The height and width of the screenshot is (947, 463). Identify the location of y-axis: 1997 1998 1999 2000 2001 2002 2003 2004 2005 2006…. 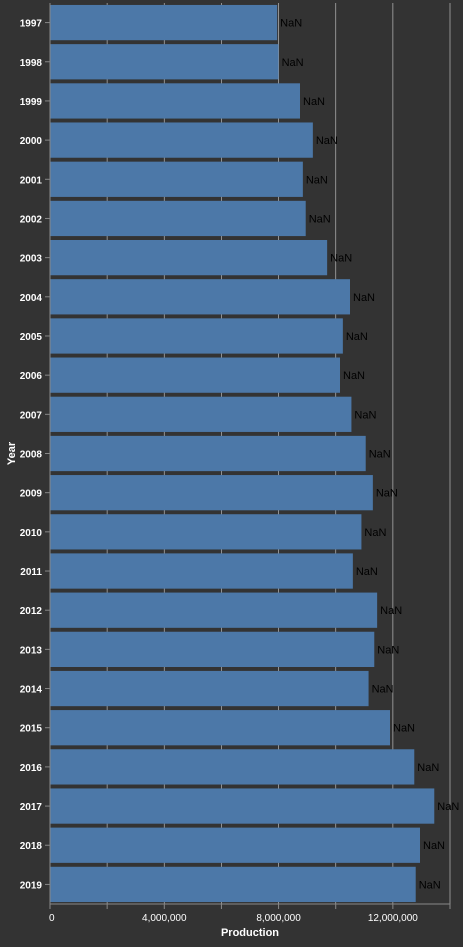
(35, 453).